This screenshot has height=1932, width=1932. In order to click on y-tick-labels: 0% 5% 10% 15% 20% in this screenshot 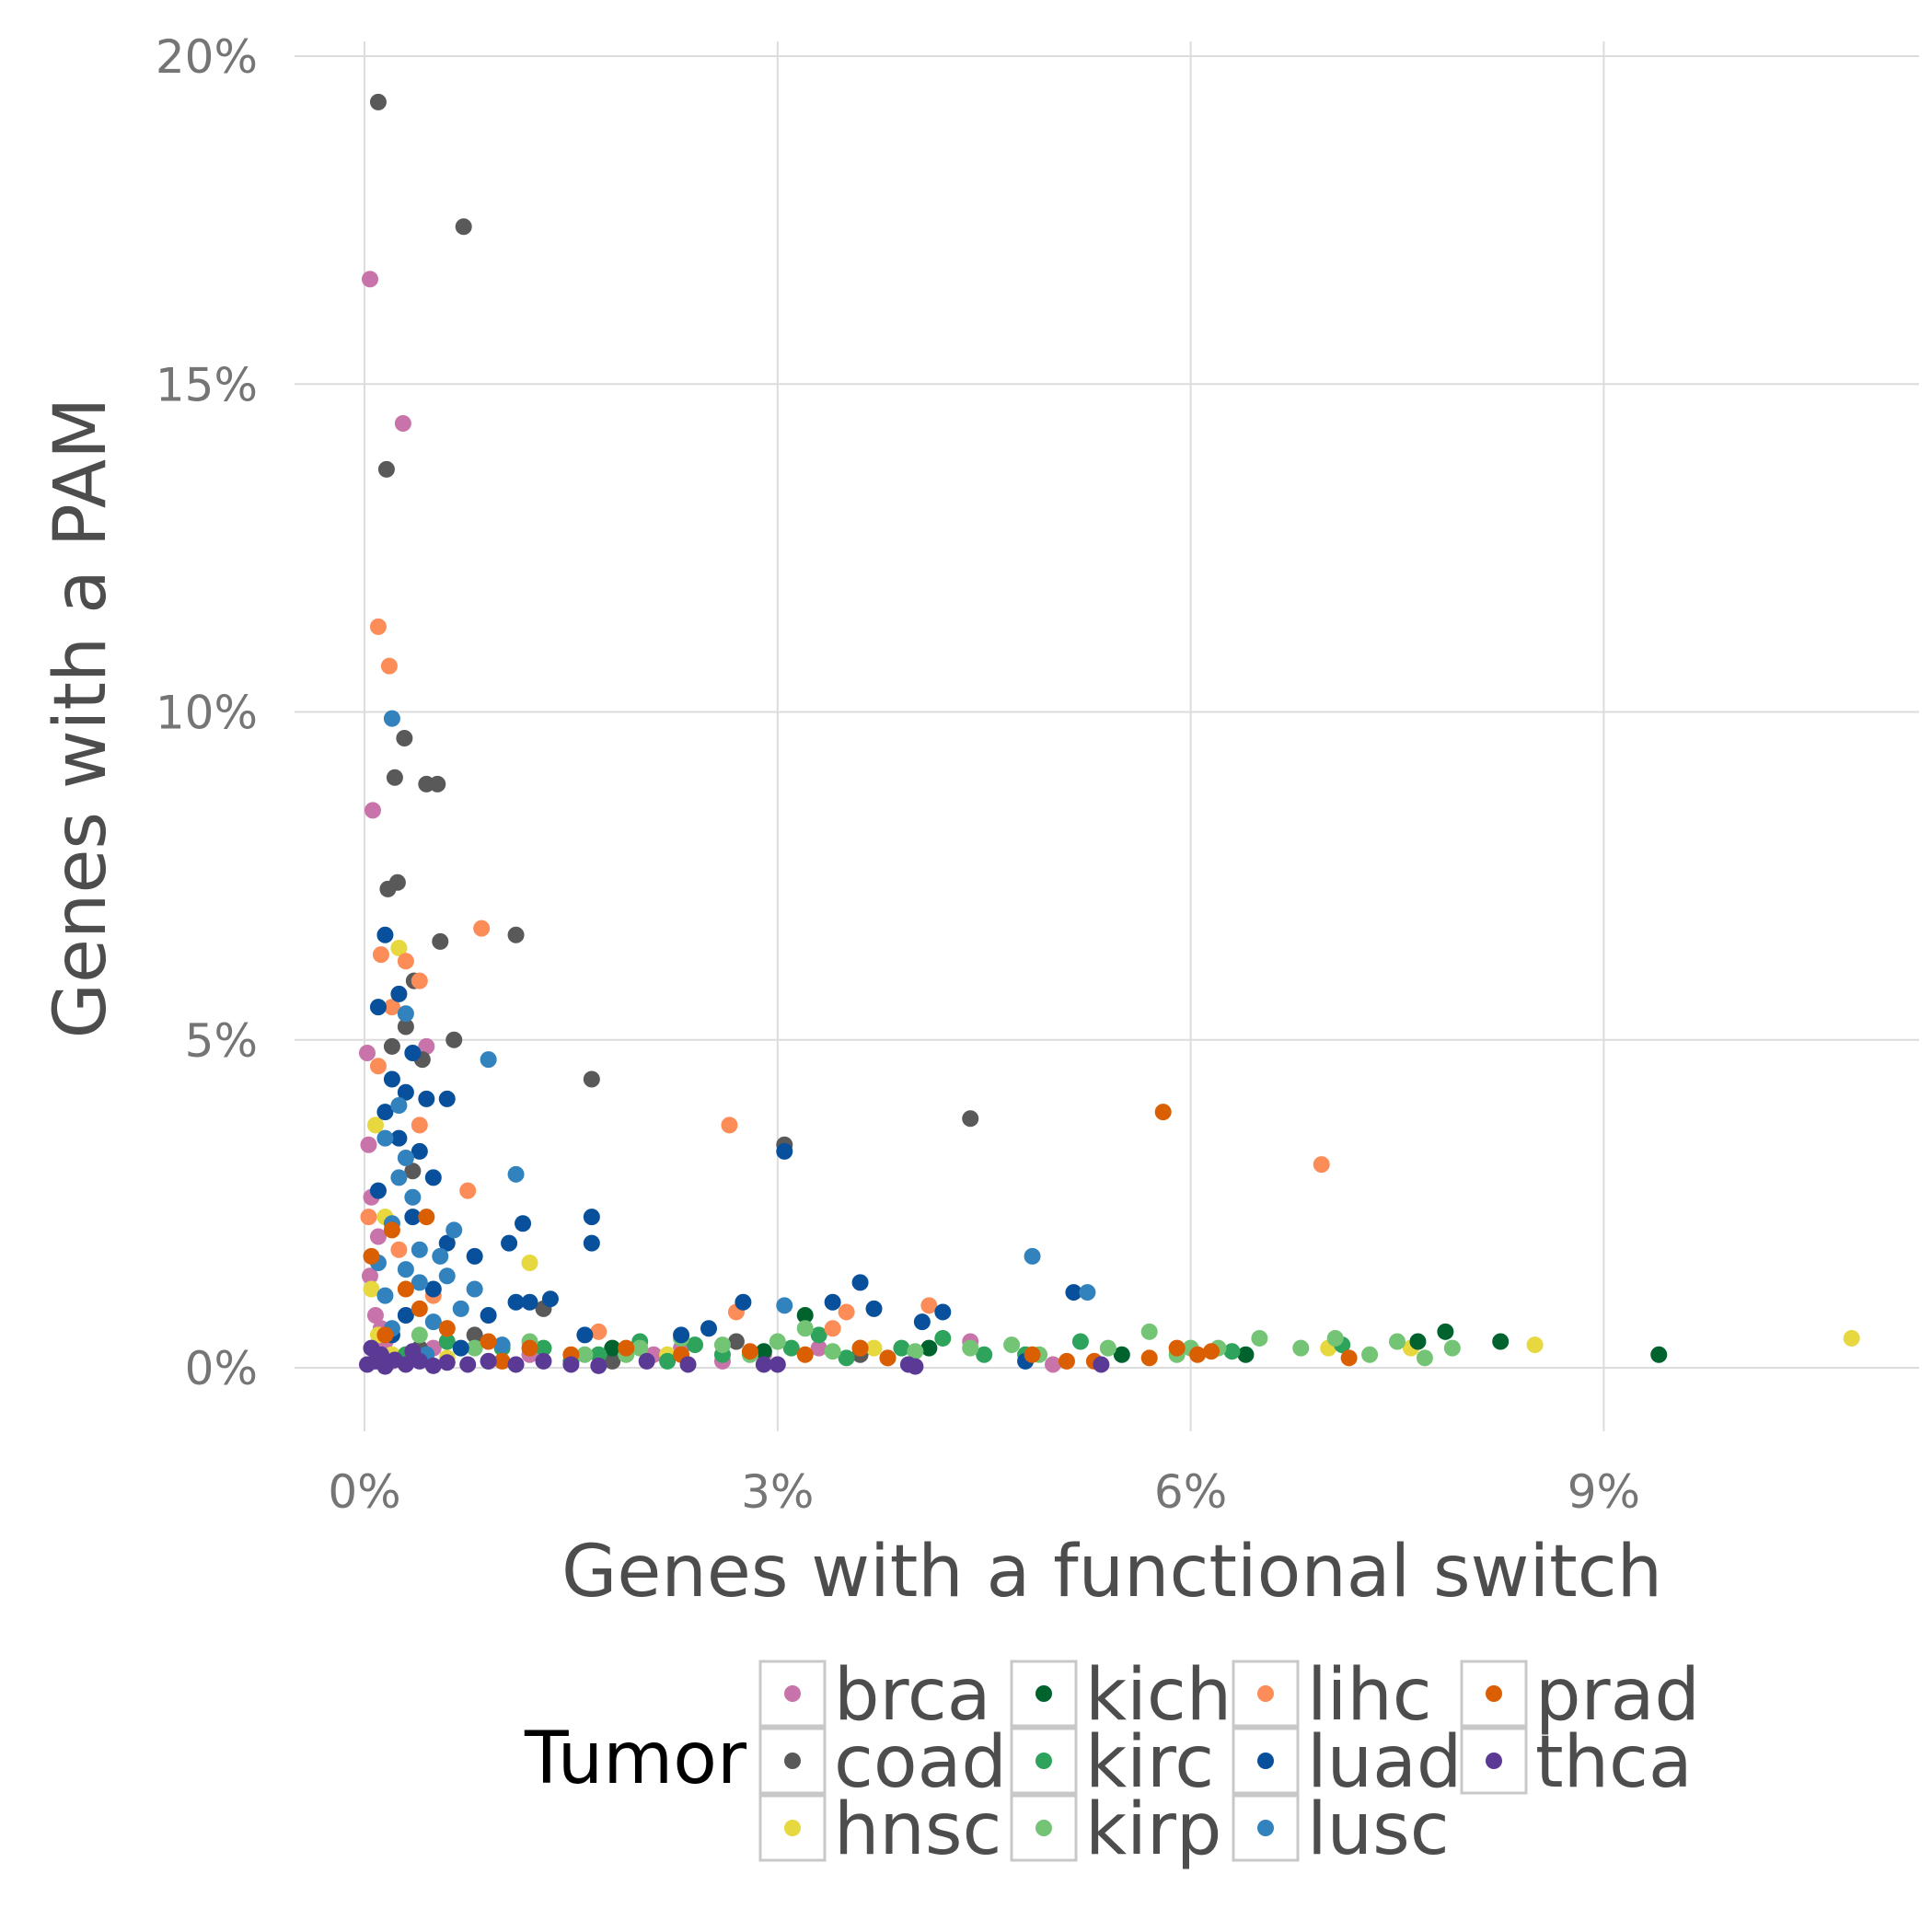, I will do `click(207, 712)`.